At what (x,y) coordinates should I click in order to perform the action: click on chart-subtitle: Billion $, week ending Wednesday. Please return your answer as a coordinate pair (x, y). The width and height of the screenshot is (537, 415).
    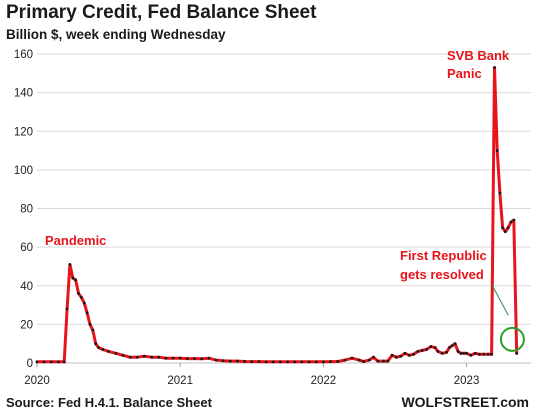
    Looking at the image, I should click on (116, 34).